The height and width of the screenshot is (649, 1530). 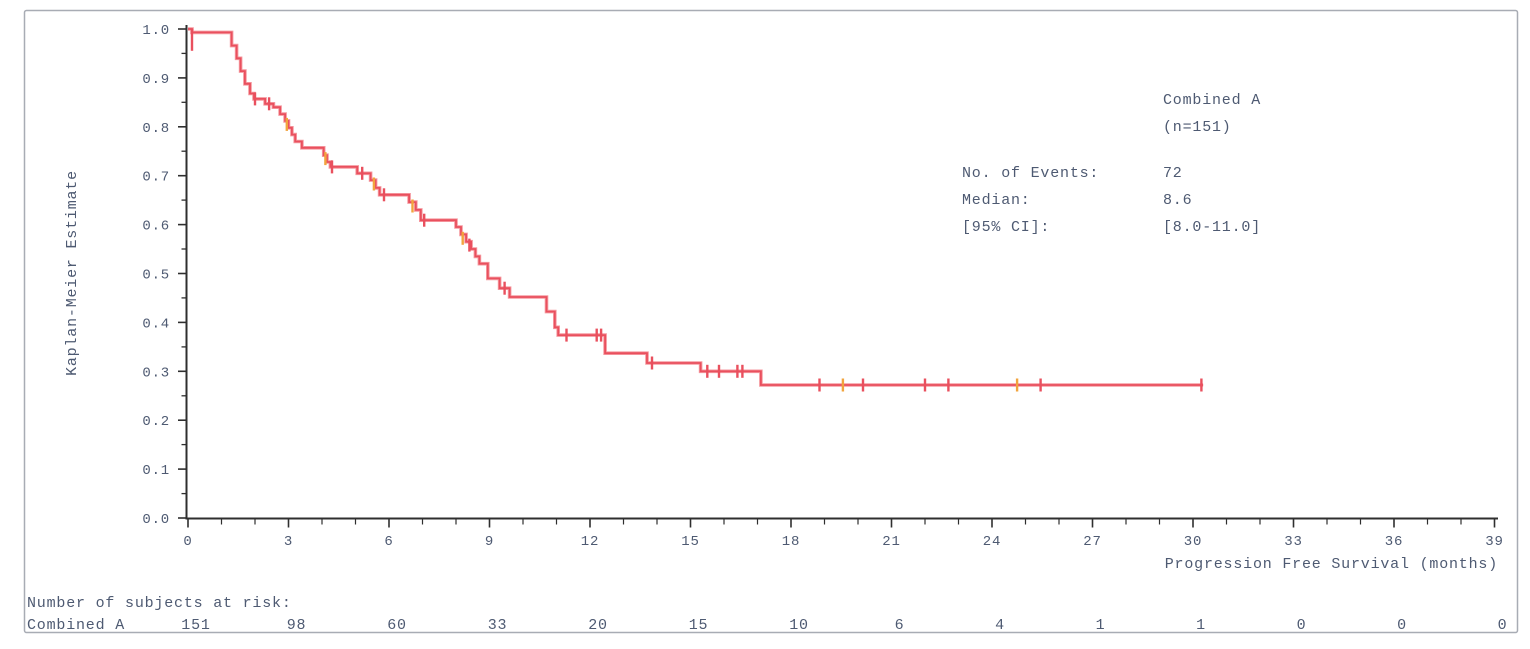 I want to click on y-tick-label: 0.7, so click(x=156, y=178).